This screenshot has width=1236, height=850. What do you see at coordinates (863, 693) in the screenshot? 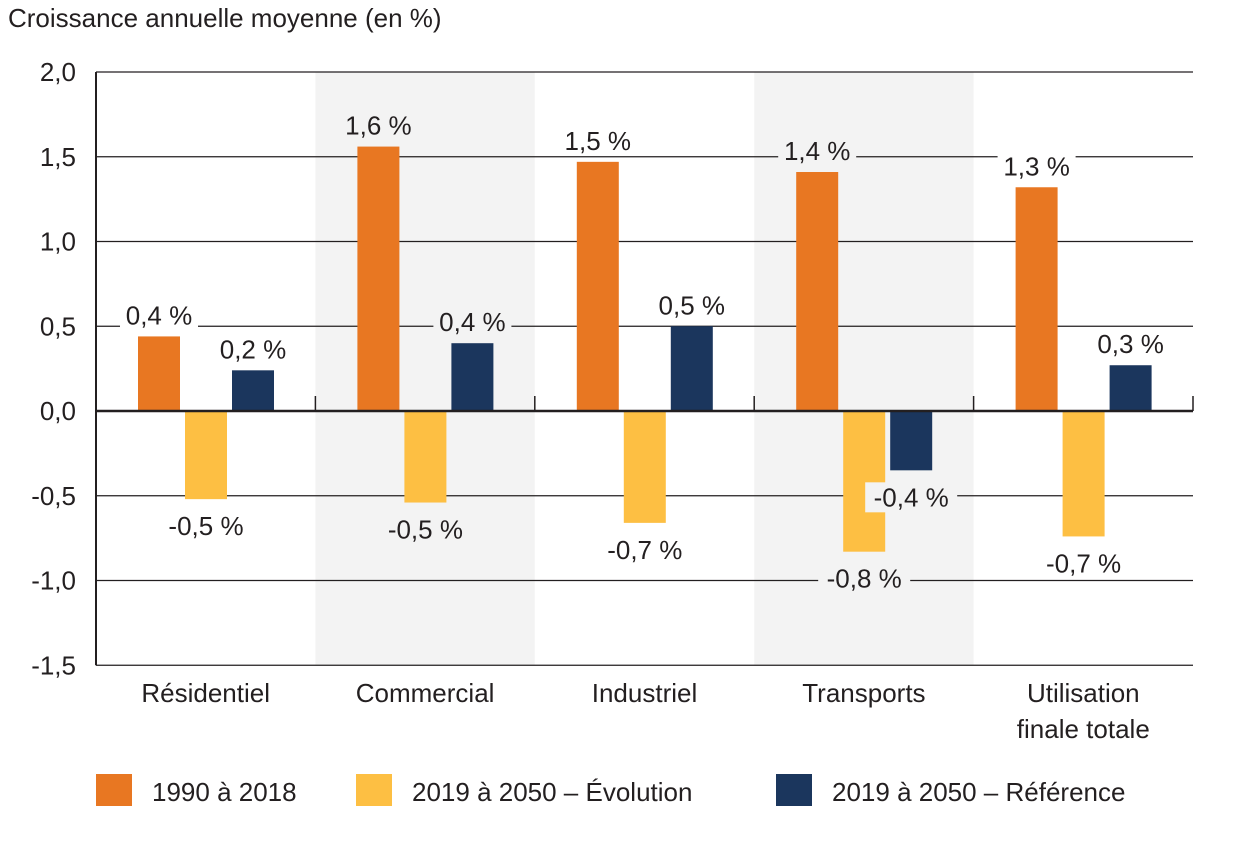
I see `x-tick-label: Transports` at bounding box center [863, 693].